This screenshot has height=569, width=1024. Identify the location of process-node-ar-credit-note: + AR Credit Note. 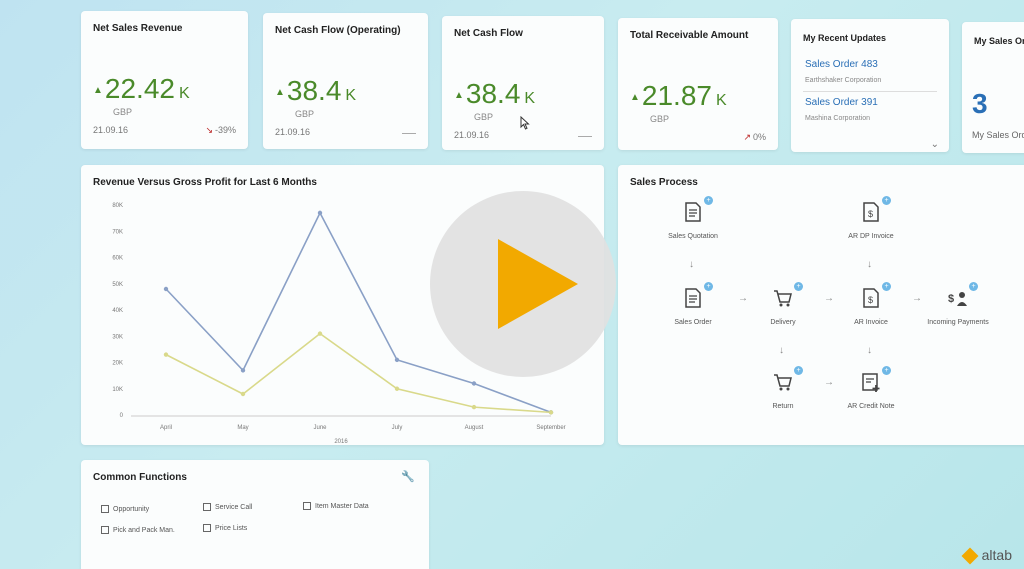
(871, 388).